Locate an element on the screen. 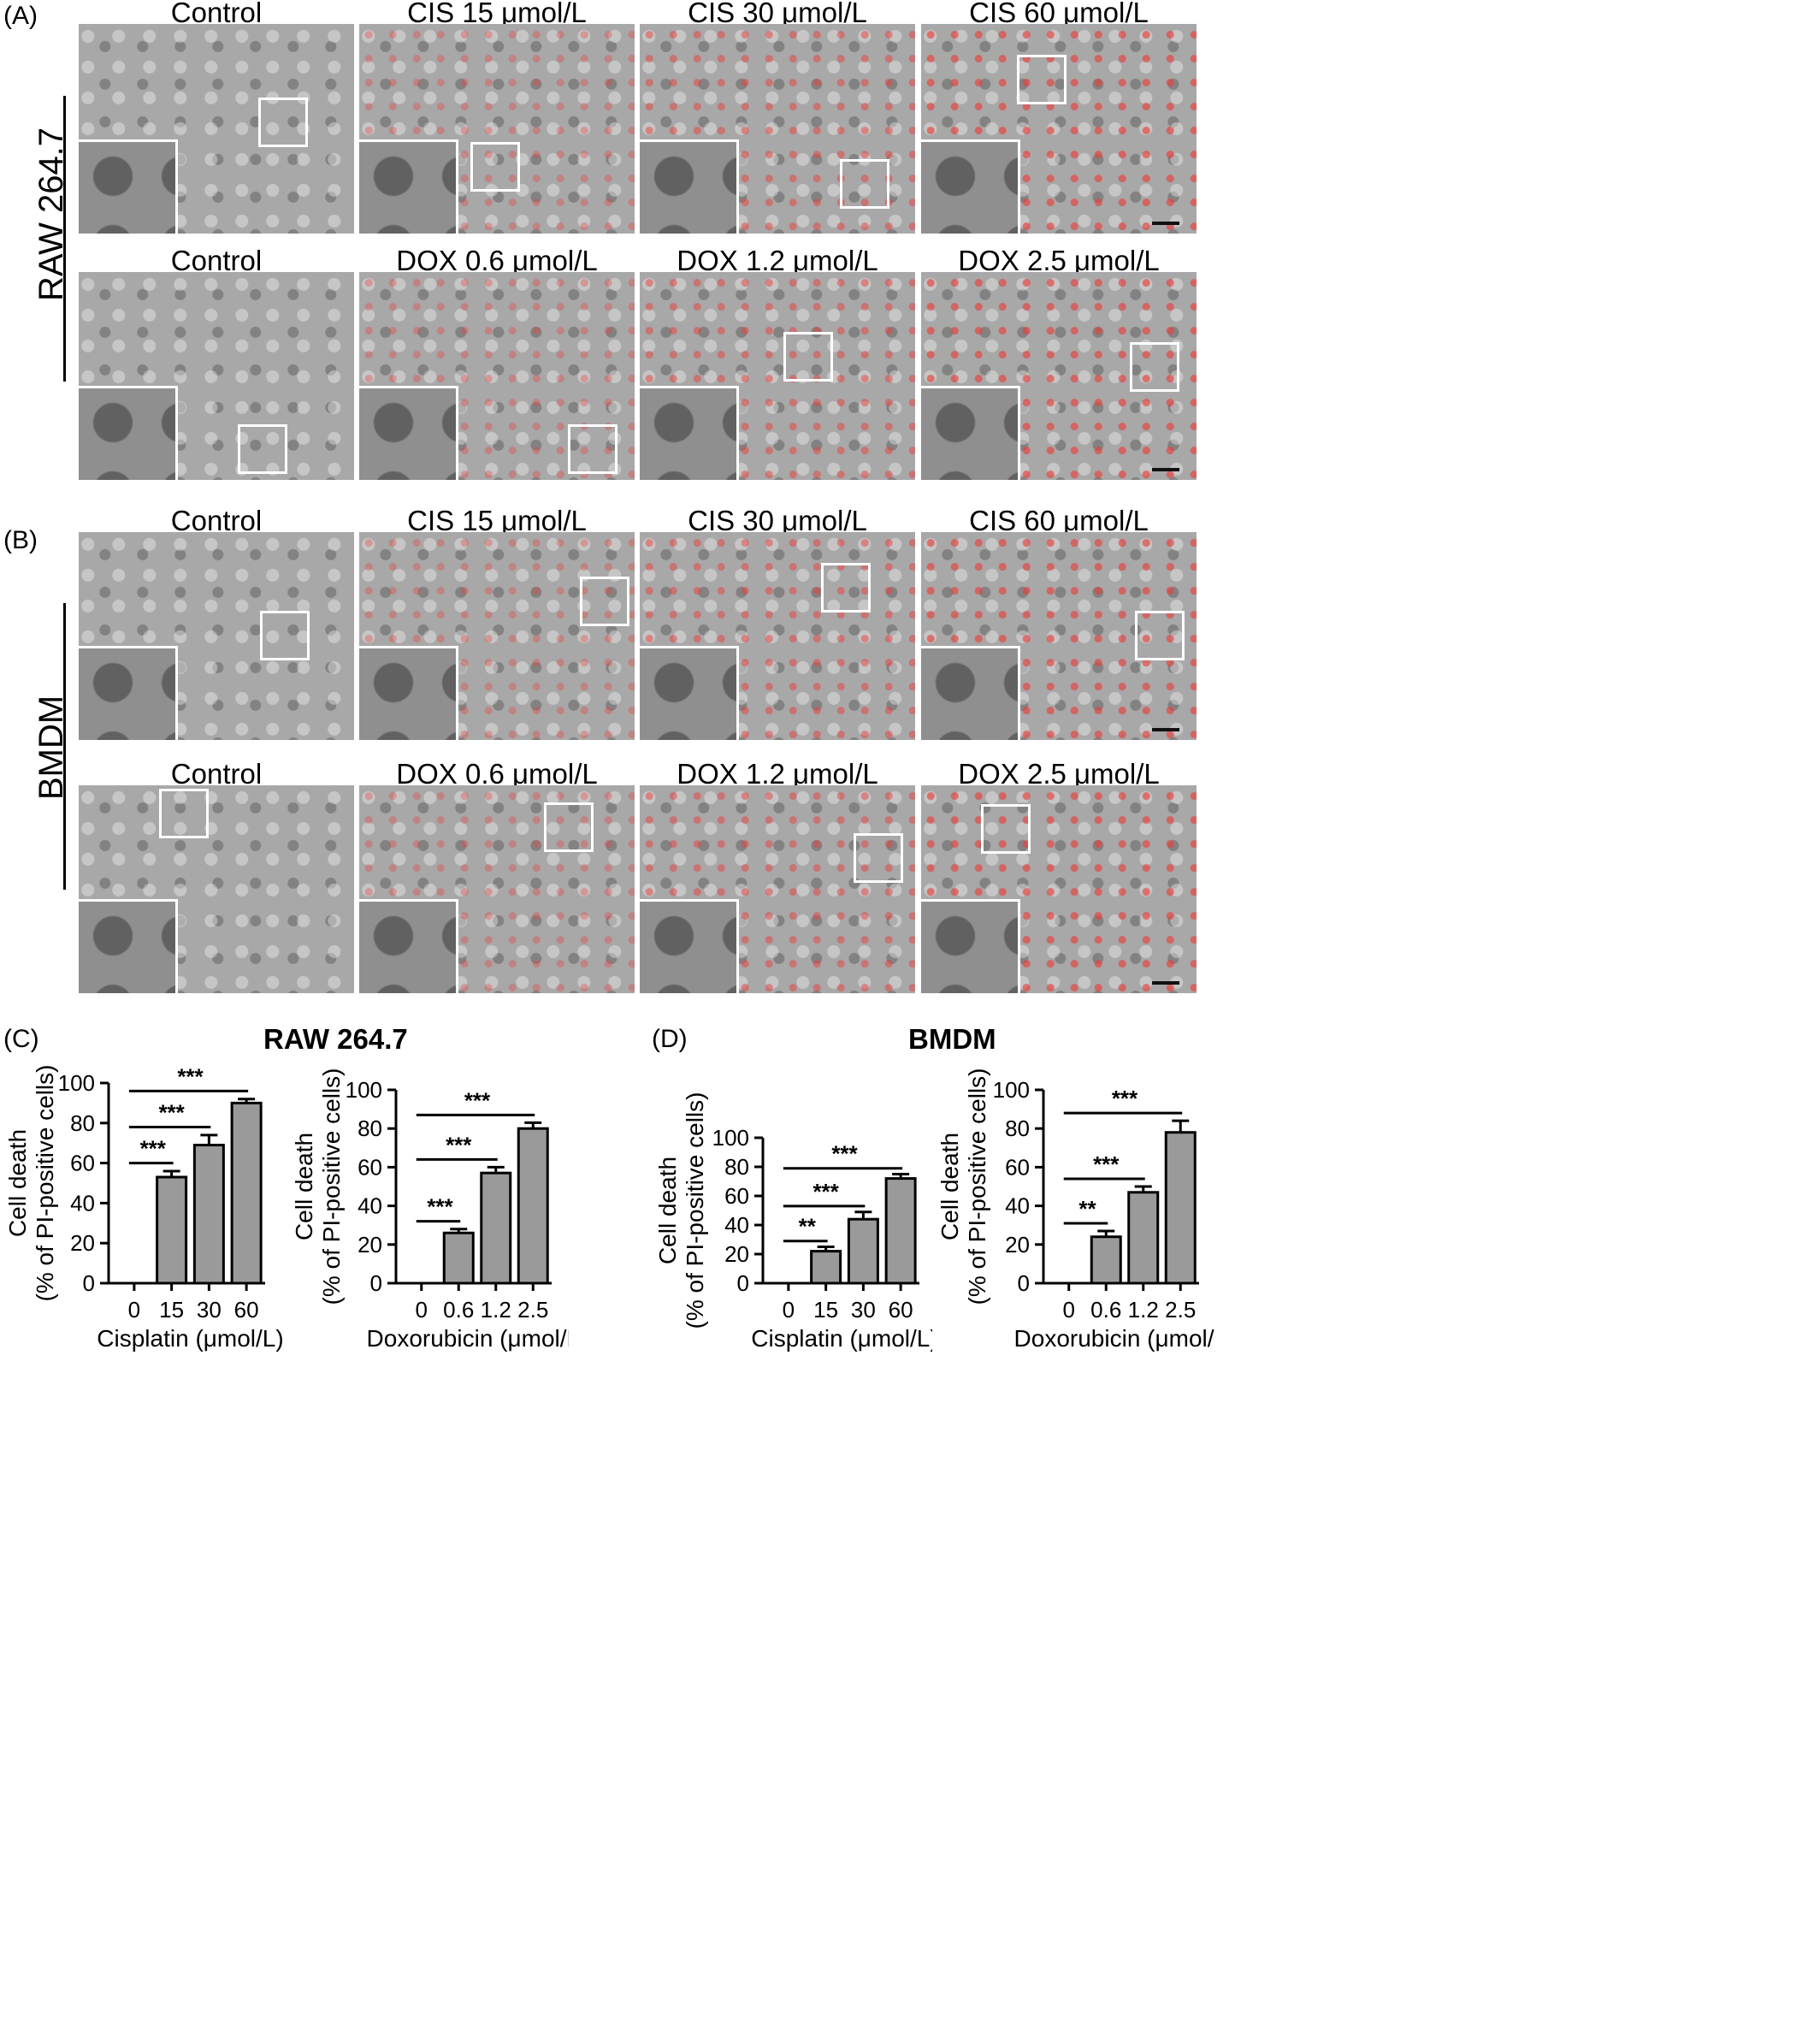 Image resolution: width=1820 pixels, height=2030 pixels. y-tick-label: 40 is located at coordinates (82, 1203).